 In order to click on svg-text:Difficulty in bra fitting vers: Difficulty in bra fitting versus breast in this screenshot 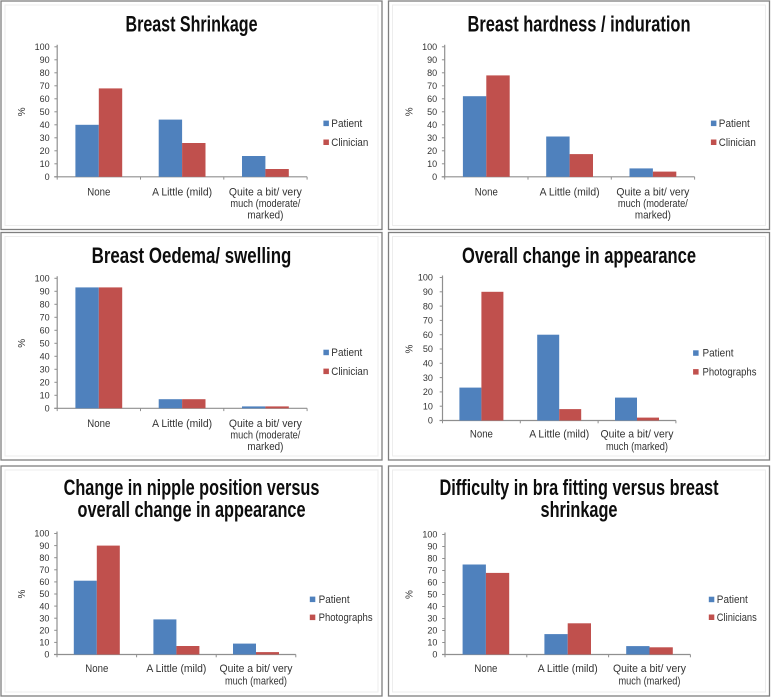, I will do `click(578, 487)`.